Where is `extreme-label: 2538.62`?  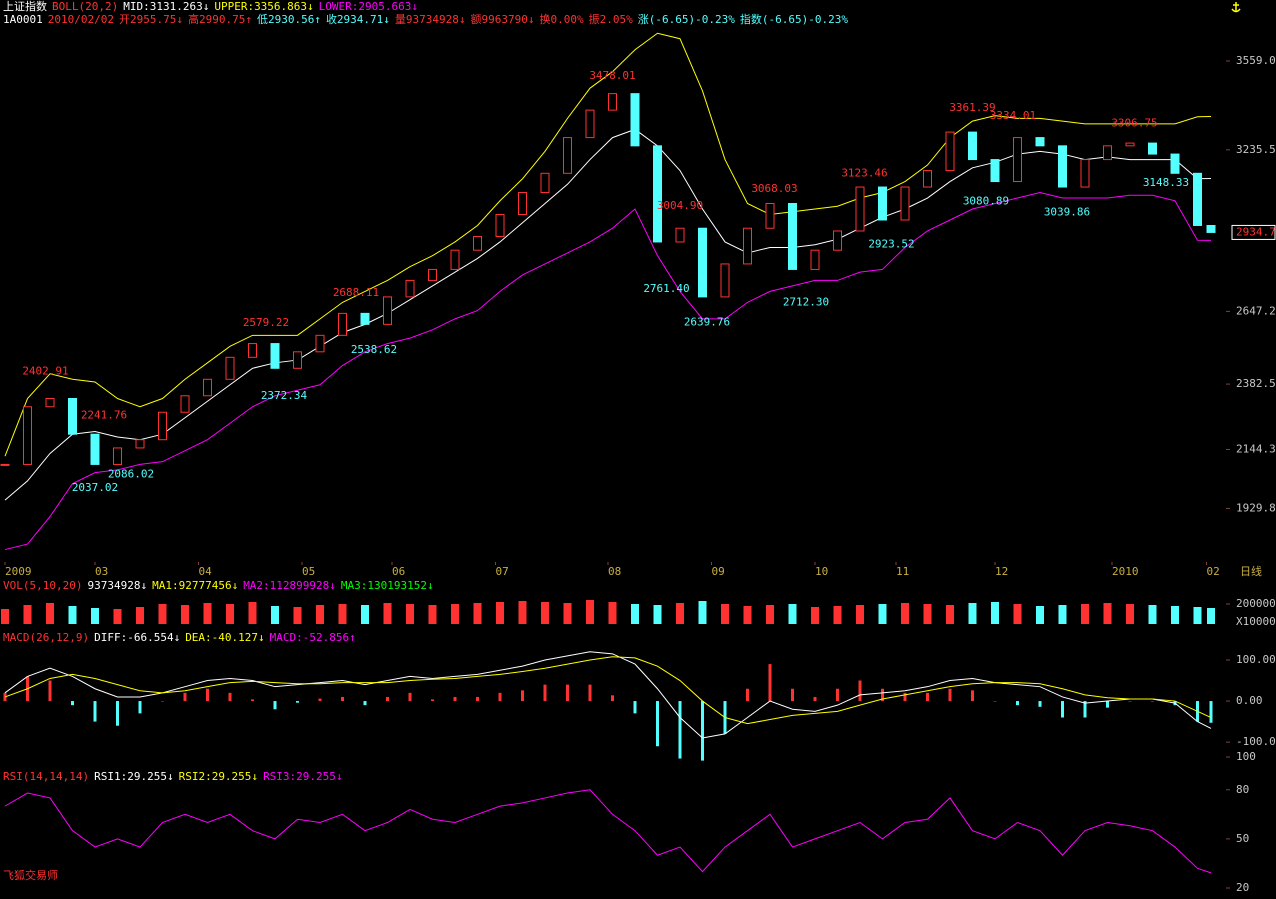 extreme-label: 2538.62 is located at coordinates (374, 349).